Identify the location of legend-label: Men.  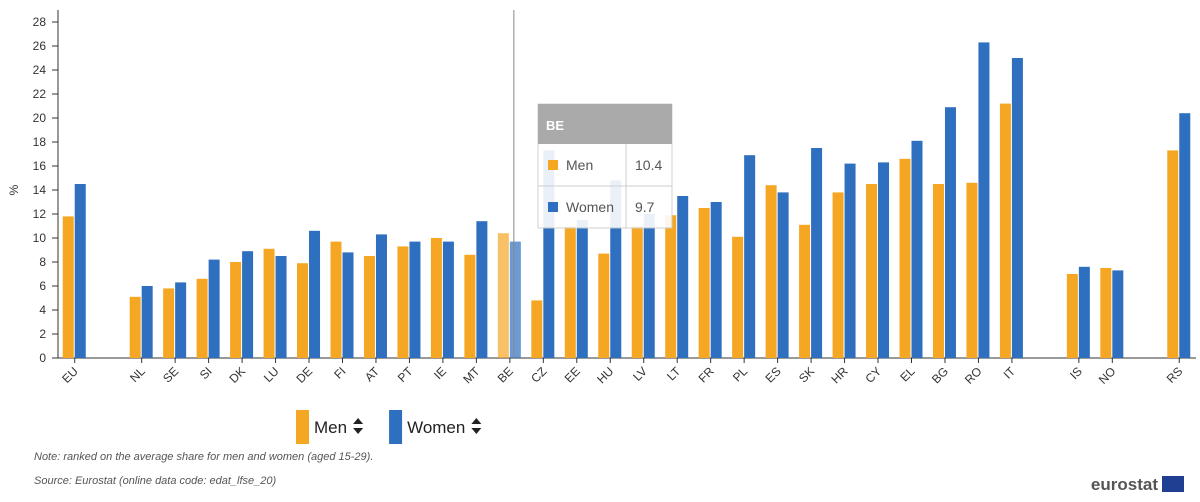
(330, 427).